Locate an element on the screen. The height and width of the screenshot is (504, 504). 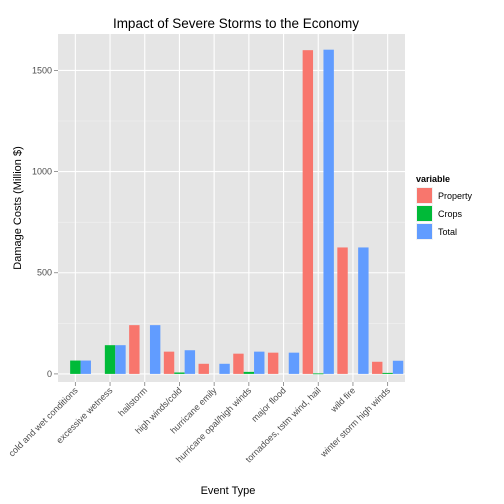
y-tick-label: 1500 is located at coordinates (42, 70).